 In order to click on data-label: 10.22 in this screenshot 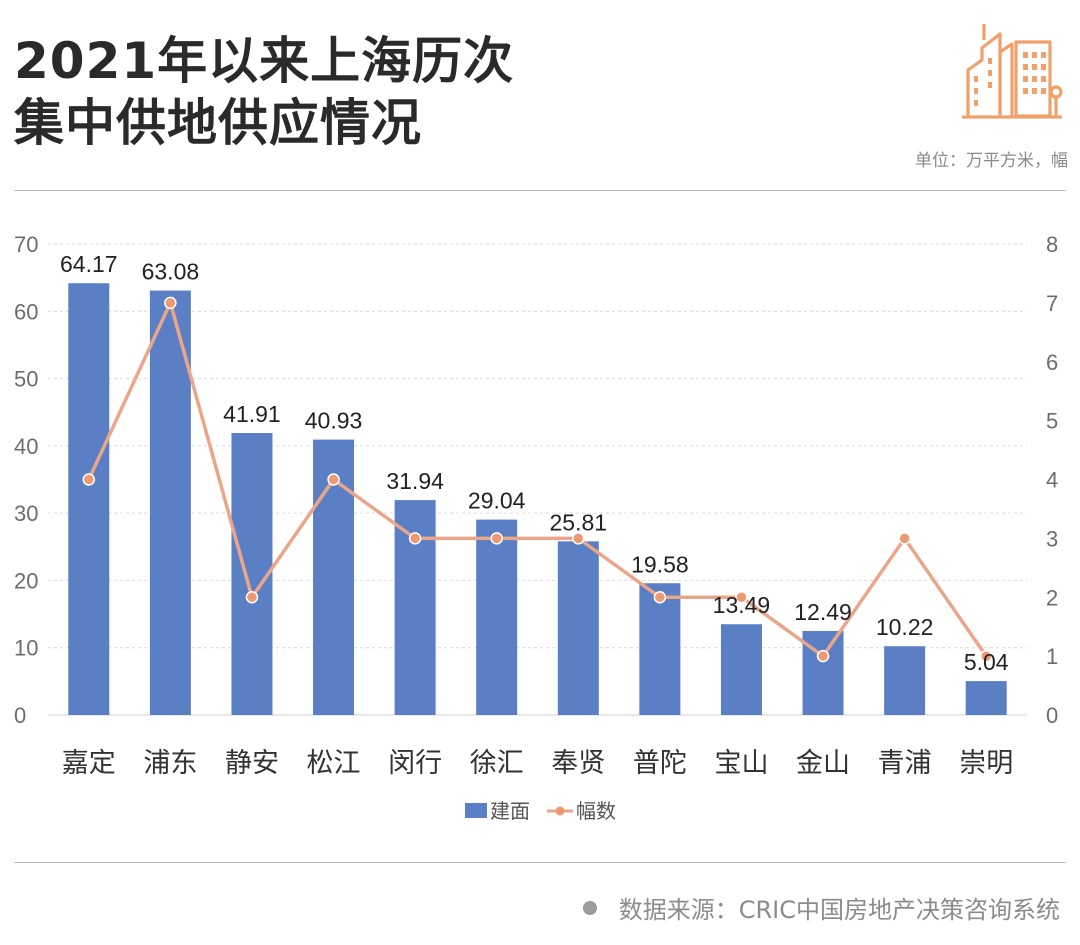, I will do `click(905, 627)`.